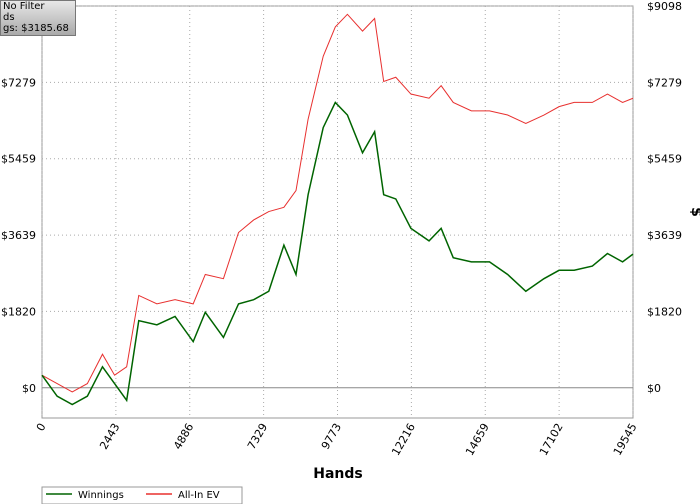 This screenshot has height=504, width=700. What do you see at coordinates (664, 235) in the screenshot?
I see `y2-tick-label: $3639` at bounding box center [664, 235].